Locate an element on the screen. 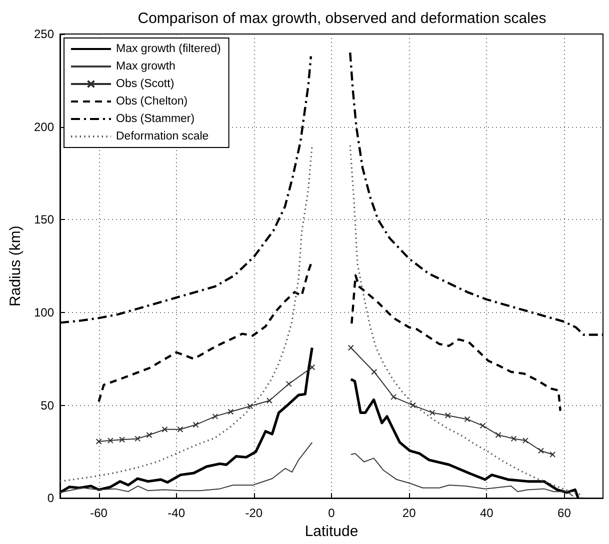 The width and height of the screenshot is (609, 544). legend-label: Obs (Scott) is located at coordinates (145, 84).